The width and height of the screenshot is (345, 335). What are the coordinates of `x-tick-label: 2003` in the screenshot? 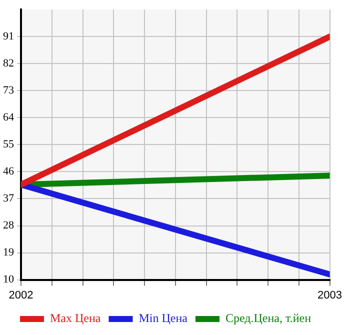 It's located at (330, 295).